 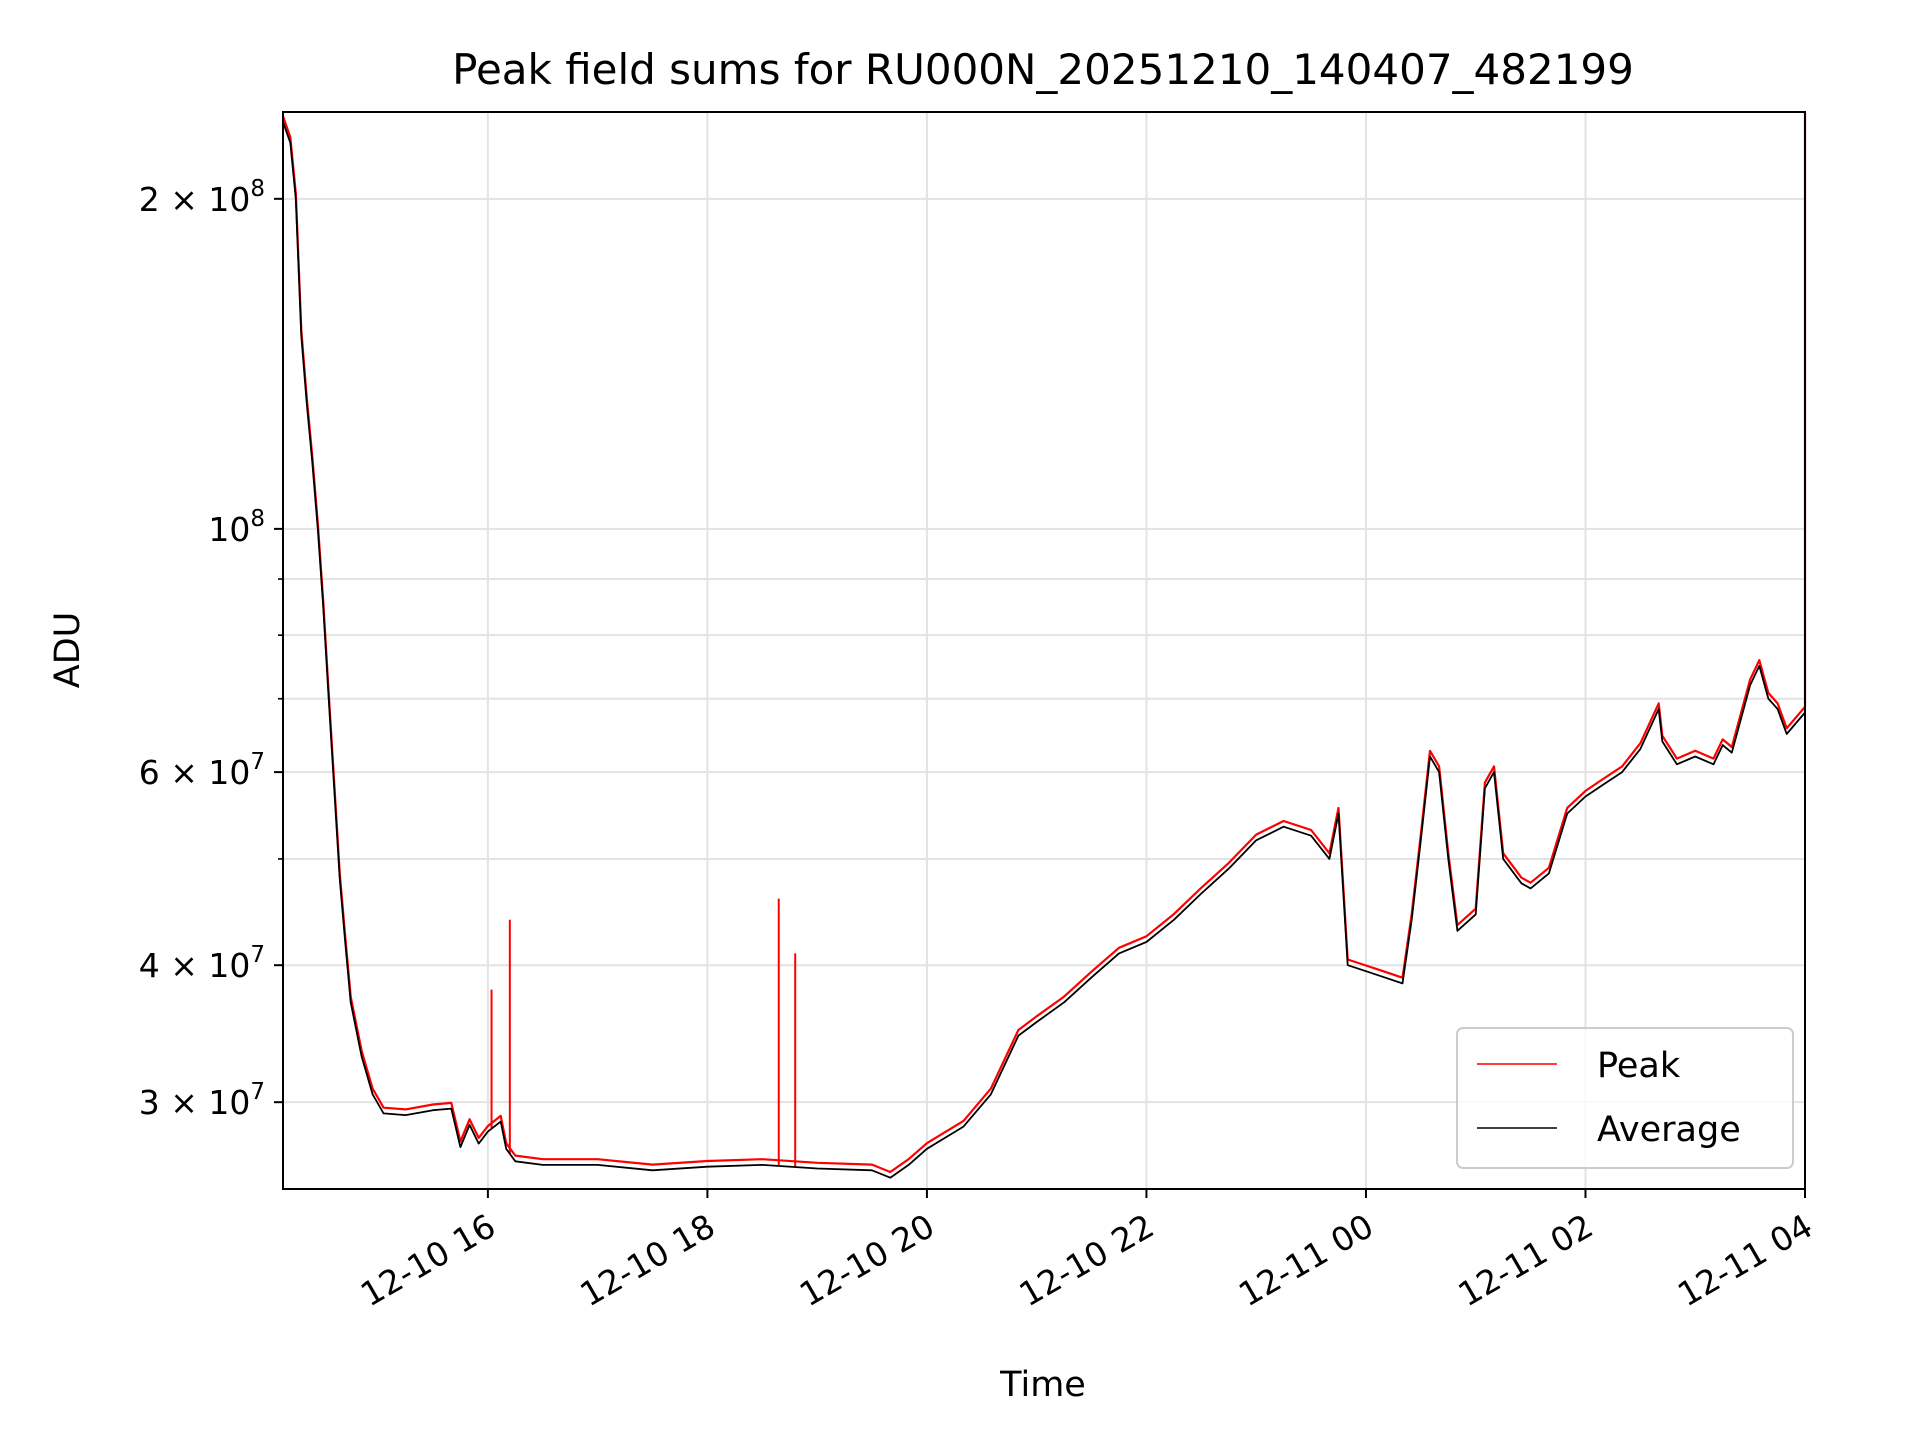 What do you see at coordinates (202, 770) in the screenshot?
I see `y-tick-label: 6 × 107` at bounding box center [202, 770].